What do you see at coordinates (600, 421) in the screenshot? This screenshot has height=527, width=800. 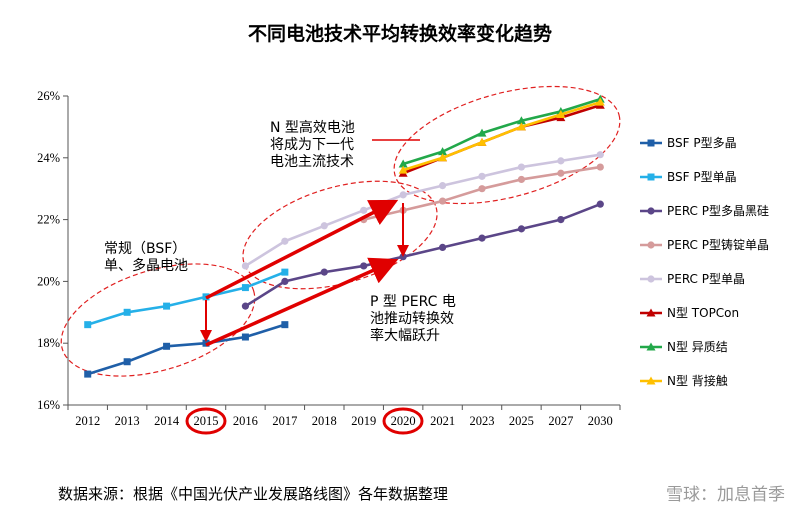 I see `x-tick-label: 2030` at bounding box center [600, 421].